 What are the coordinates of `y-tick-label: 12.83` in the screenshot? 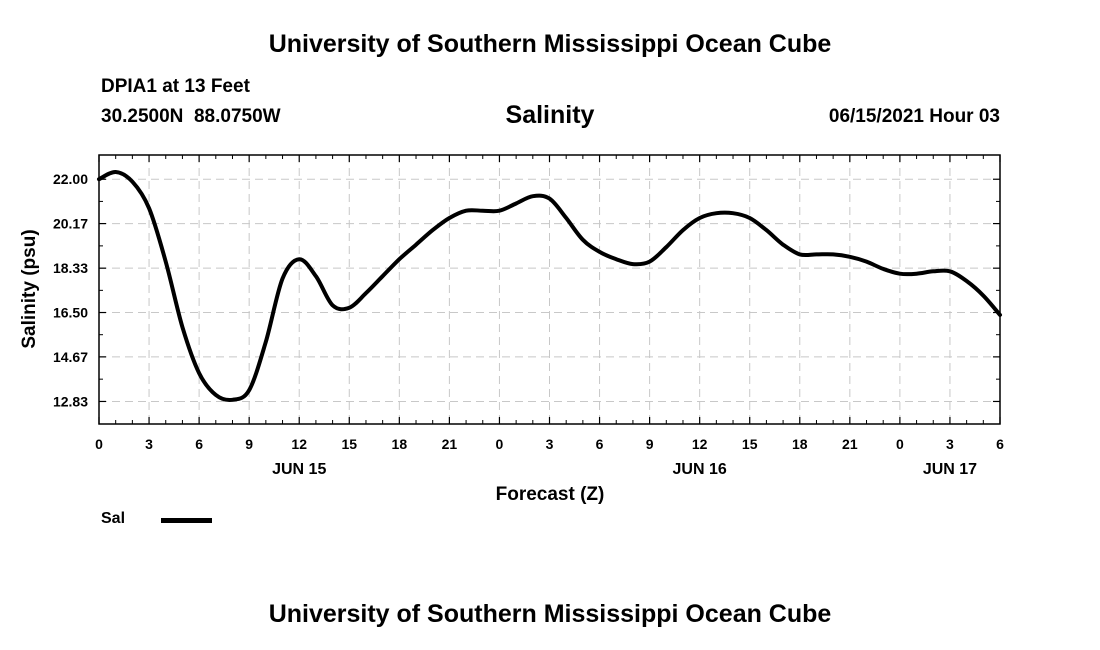 It's located at (70, 401).